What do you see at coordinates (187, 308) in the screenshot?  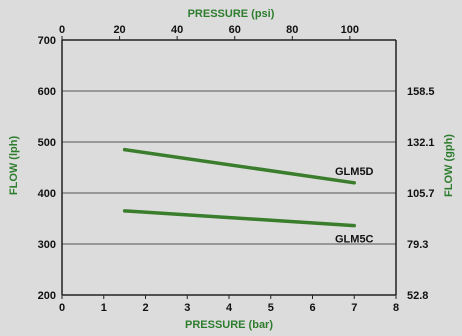 I see `x-bottom-tick-label: 3` at bounding box center [187, 308].